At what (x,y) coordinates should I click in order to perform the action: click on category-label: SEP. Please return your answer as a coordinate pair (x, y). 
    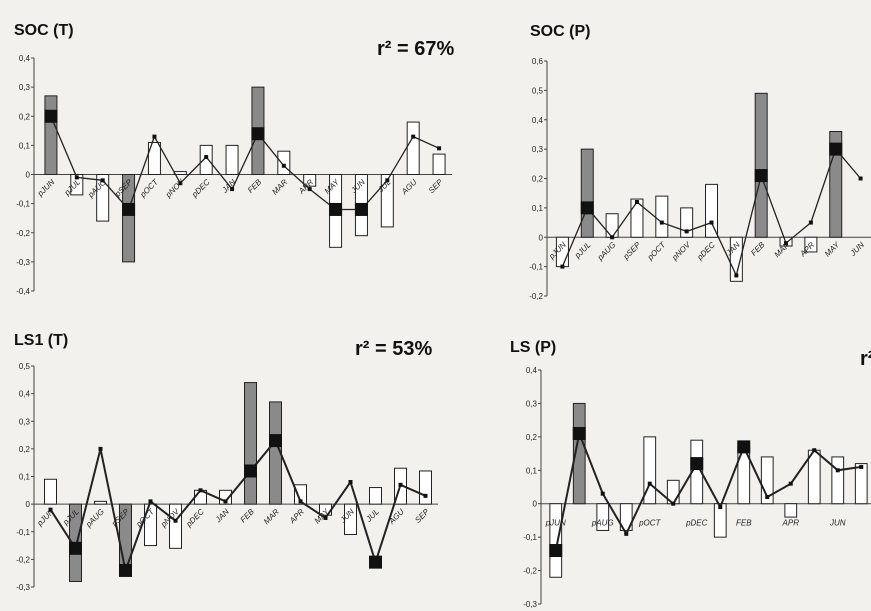
    Looking at the image, I should click on (436, 186).